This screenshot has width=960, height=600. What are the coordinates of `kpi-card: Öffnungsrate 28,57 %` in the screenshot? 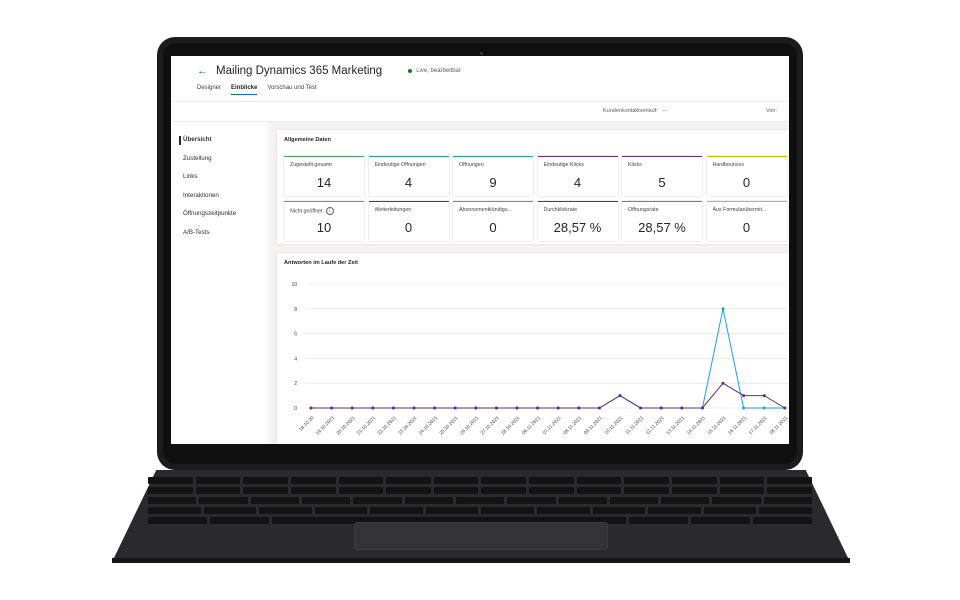 It's located at (662, 221).